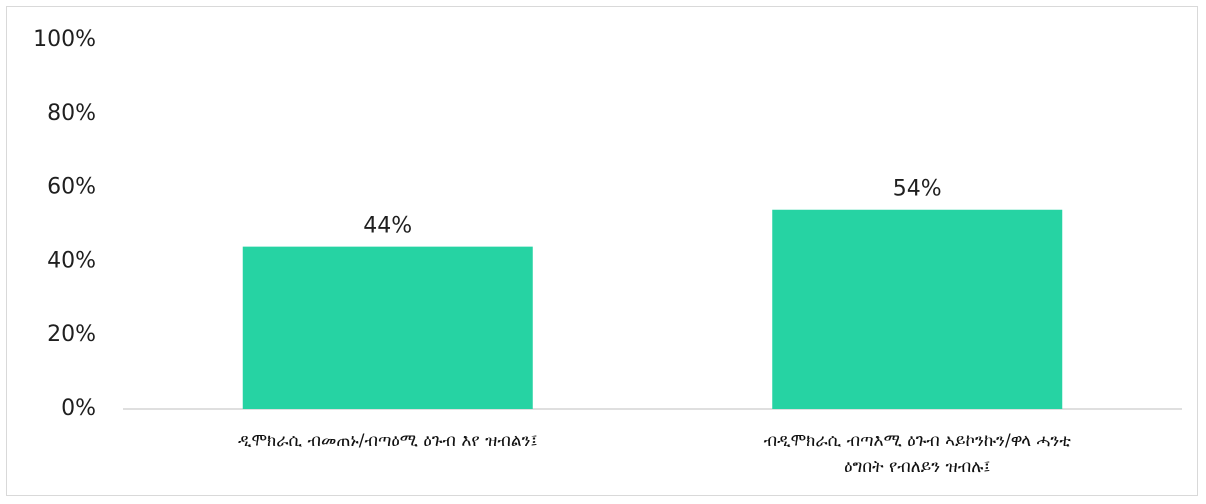 This screenshot has height=504, width=1206. What do you see at coordinates (917, 189) in the screenshot?
I see `data-label: 54%` at bounding box center [917, 189].